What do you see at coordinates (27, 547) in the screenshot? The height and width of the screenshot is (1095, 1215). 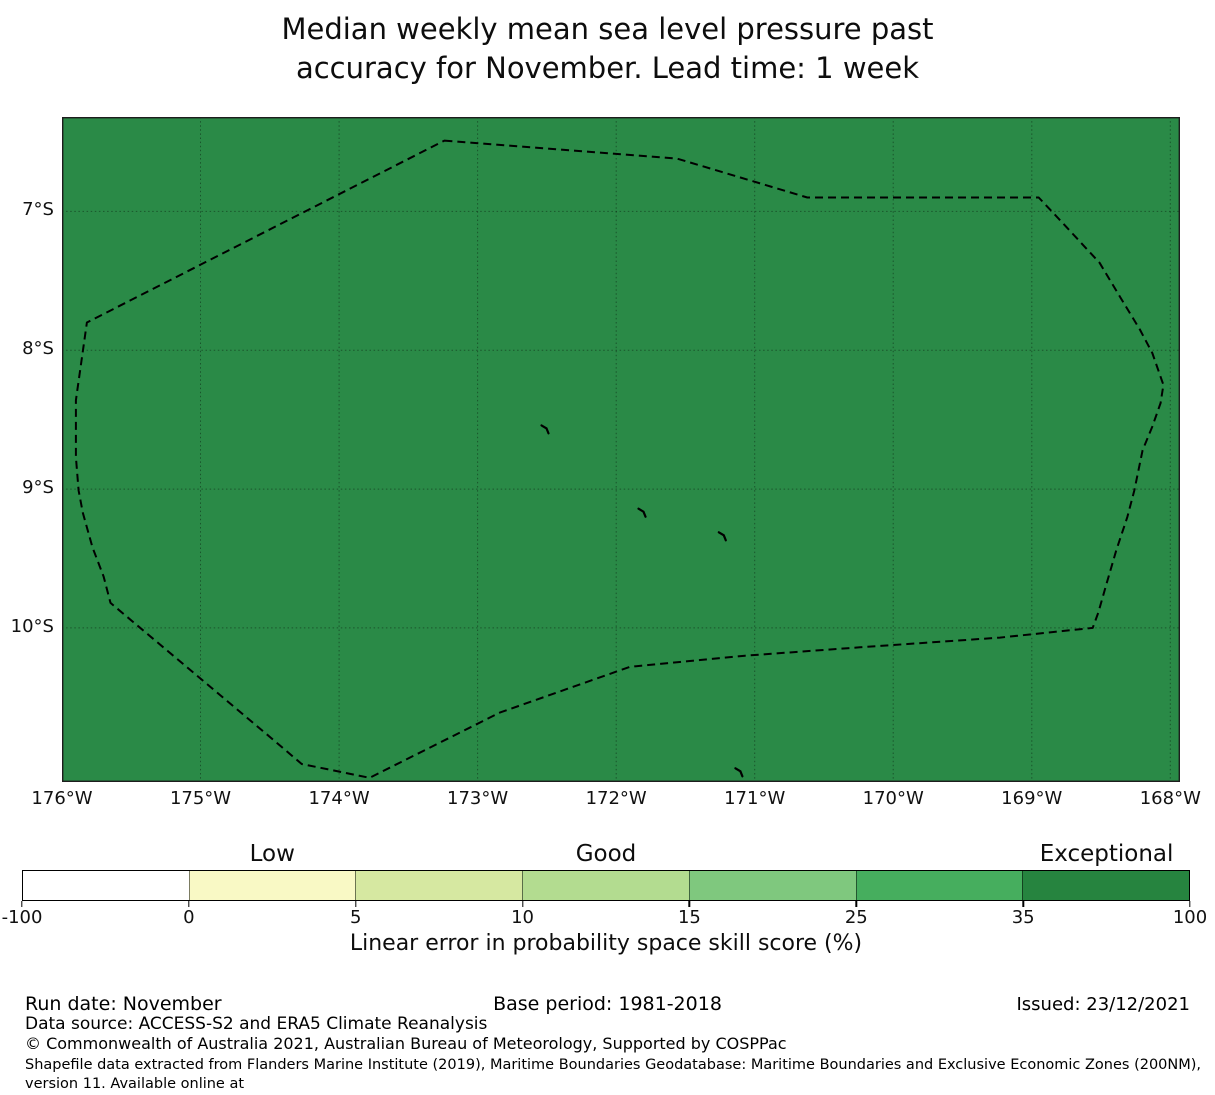 I see `y-axis: 7°S 8°S 9°S 10°S` at bounding box center [27, 547].